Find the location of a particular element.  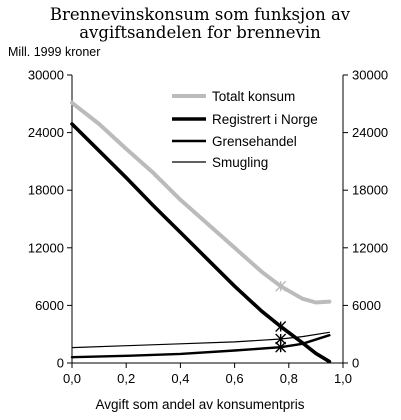

x-tick-label: 0,4 is located at coordinates (180, 378).